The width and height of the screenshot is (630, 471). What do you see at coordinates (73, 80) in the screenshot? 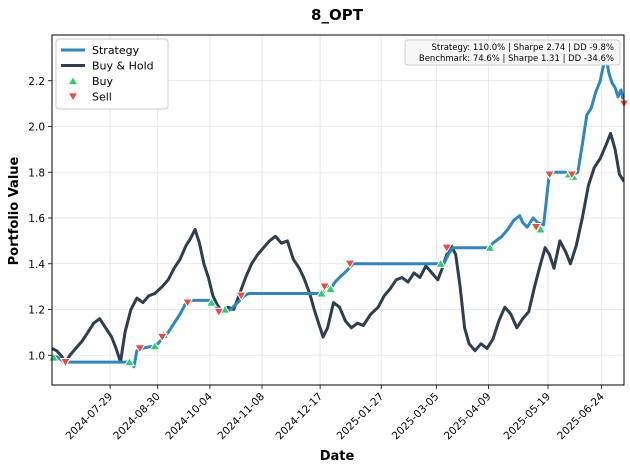
I see `legend-swatch-buy` at bounding box center [73, 80].